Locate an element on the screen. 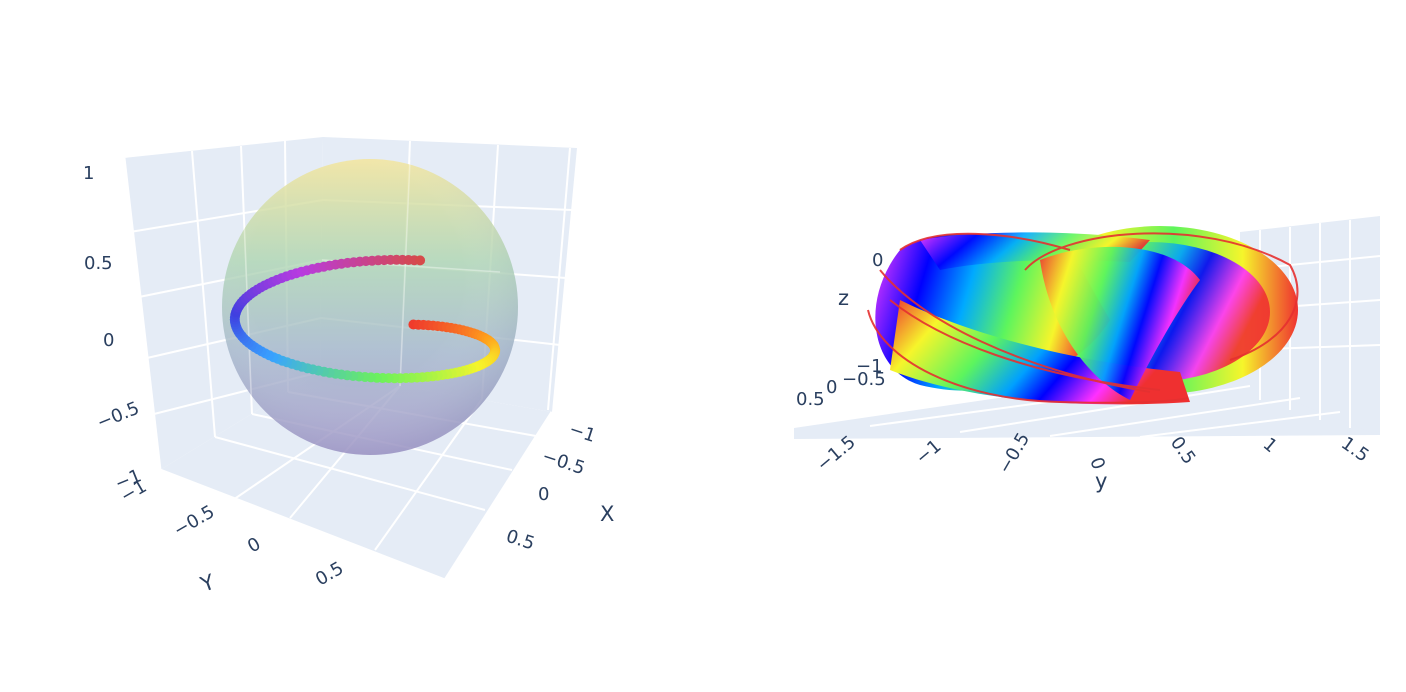 This screenshot has height=692, width=1406. left-y-tick: −0.5 is located at coordinates (194, 521).